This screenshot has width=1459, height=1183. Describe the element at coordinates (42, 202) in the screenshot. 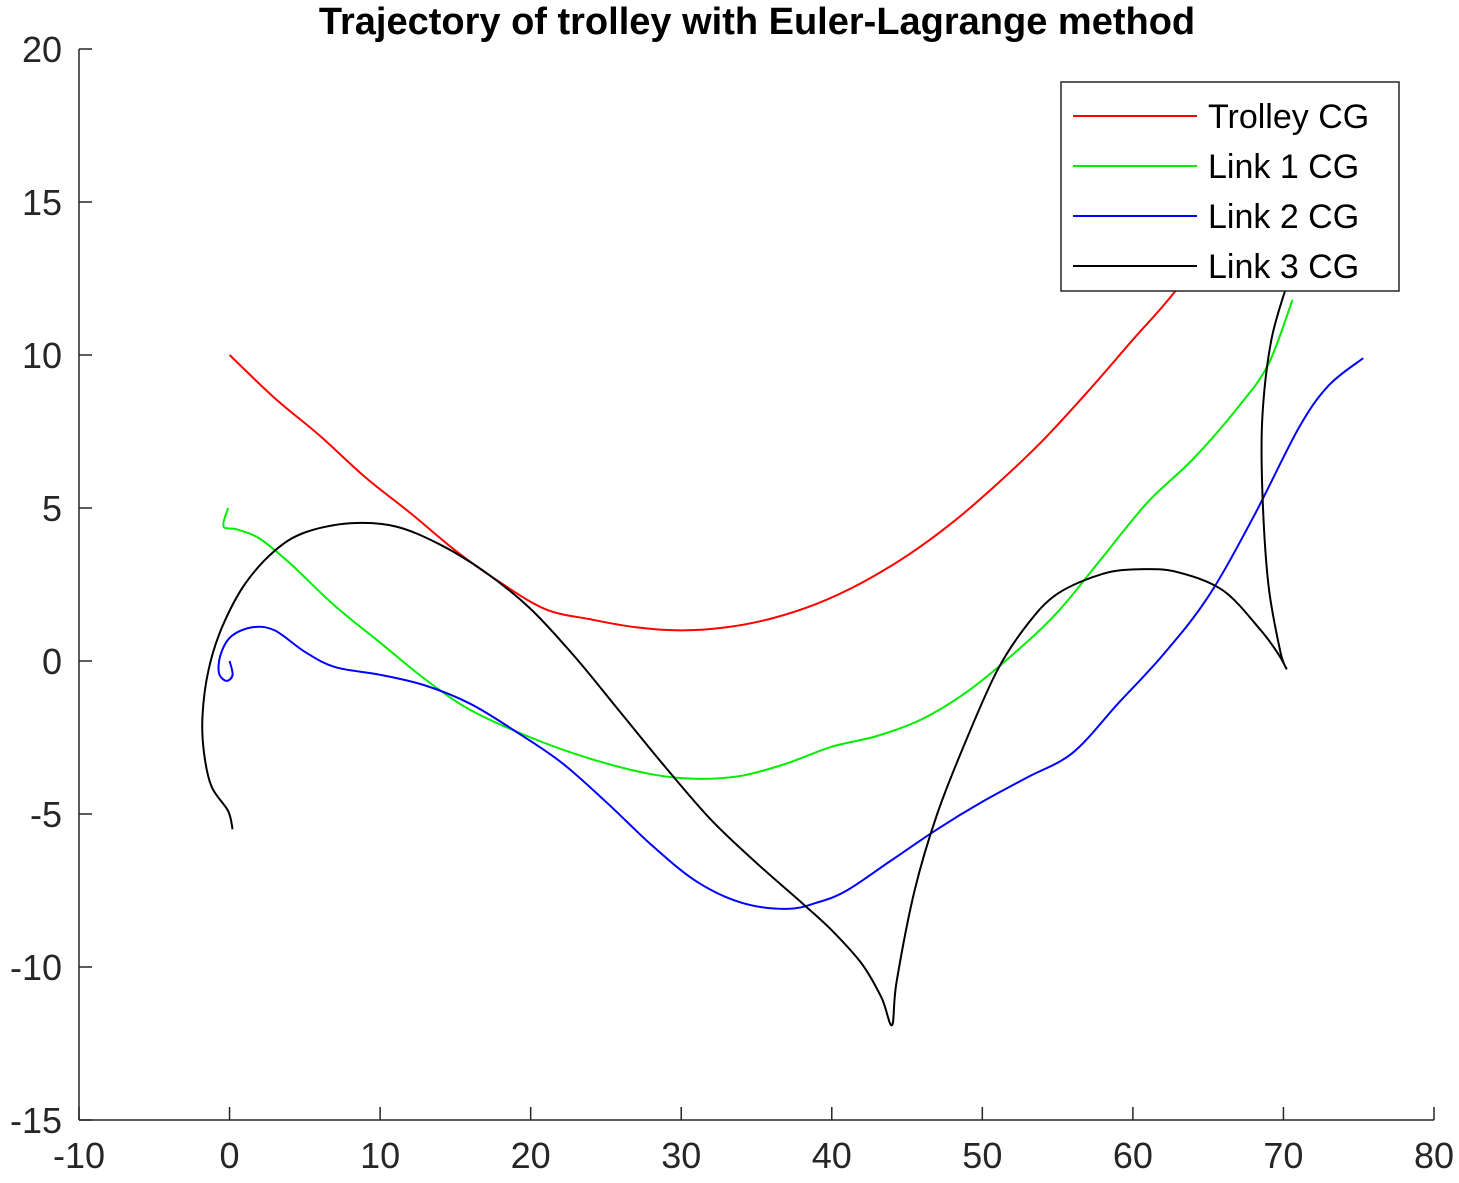

I see `y-tick-label: 15` at that location.